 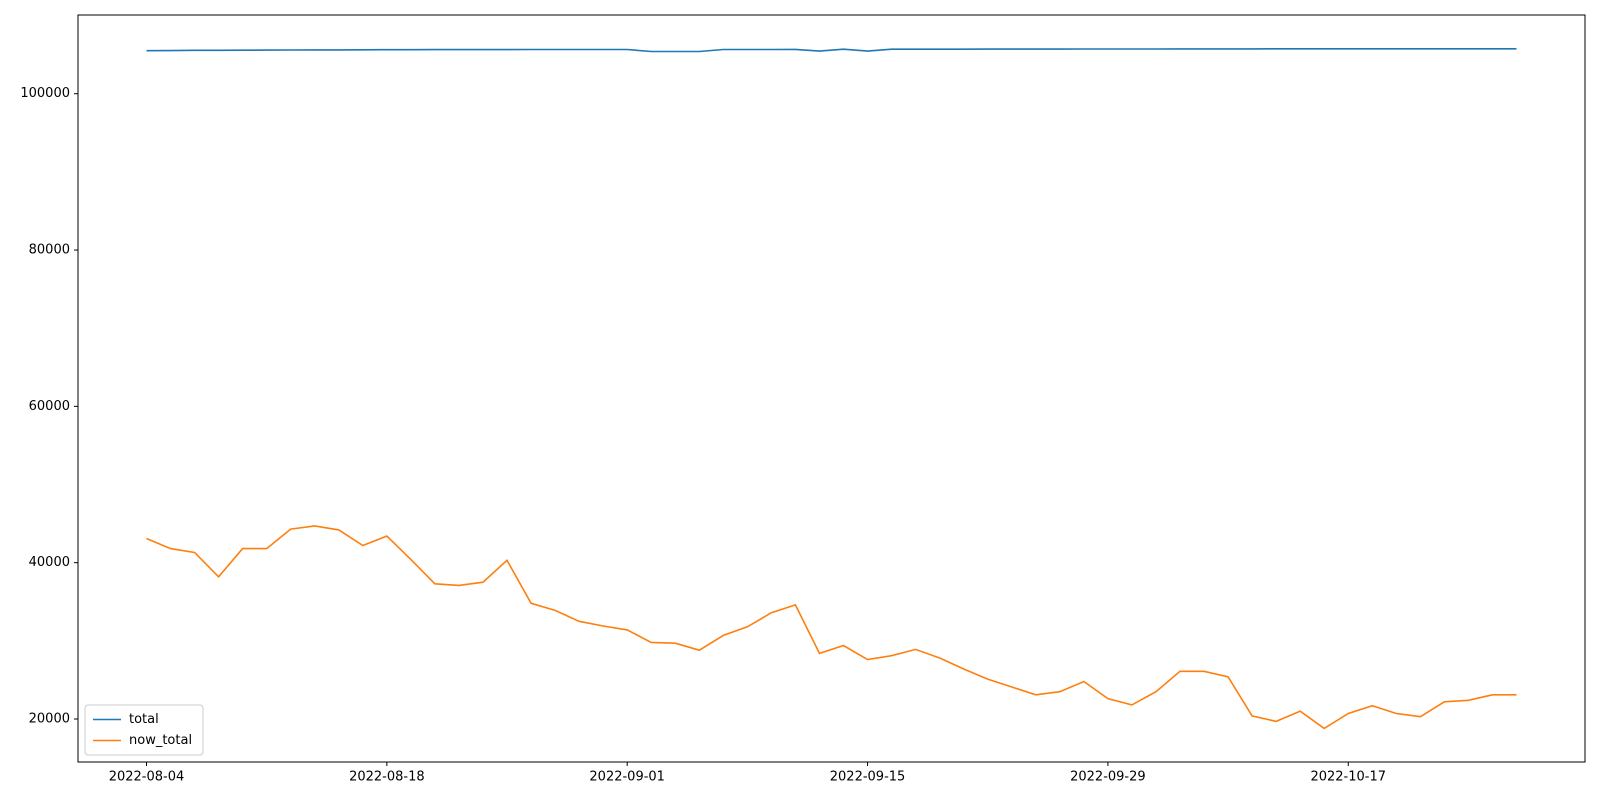 I want to click on legend-label: now_total, so click(x=160, y=740).